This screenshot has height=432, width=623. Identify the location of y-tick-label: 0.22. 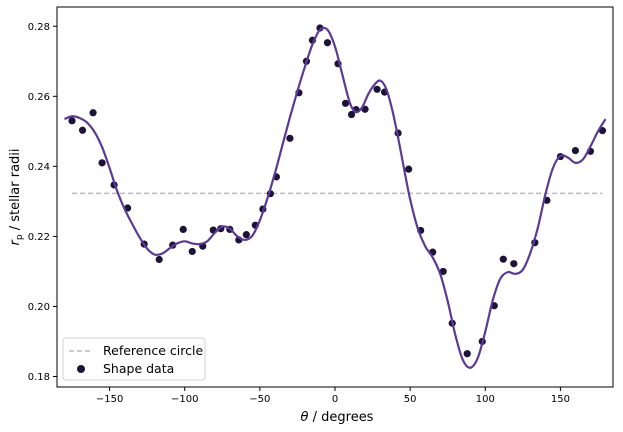
(39, 237).